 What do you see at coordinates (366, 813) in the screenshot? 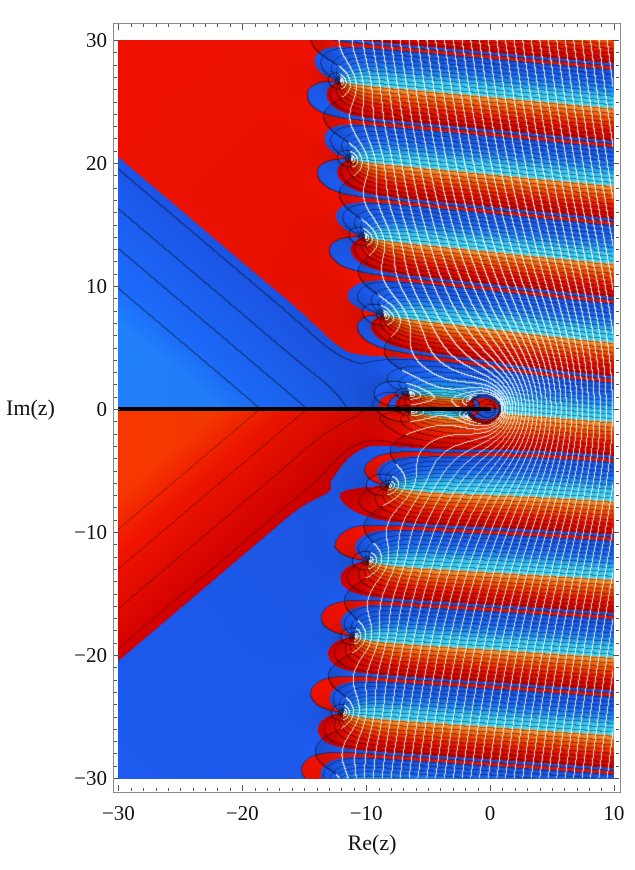
I see `x-tick-label: −10` at bounding box center [366, 813].